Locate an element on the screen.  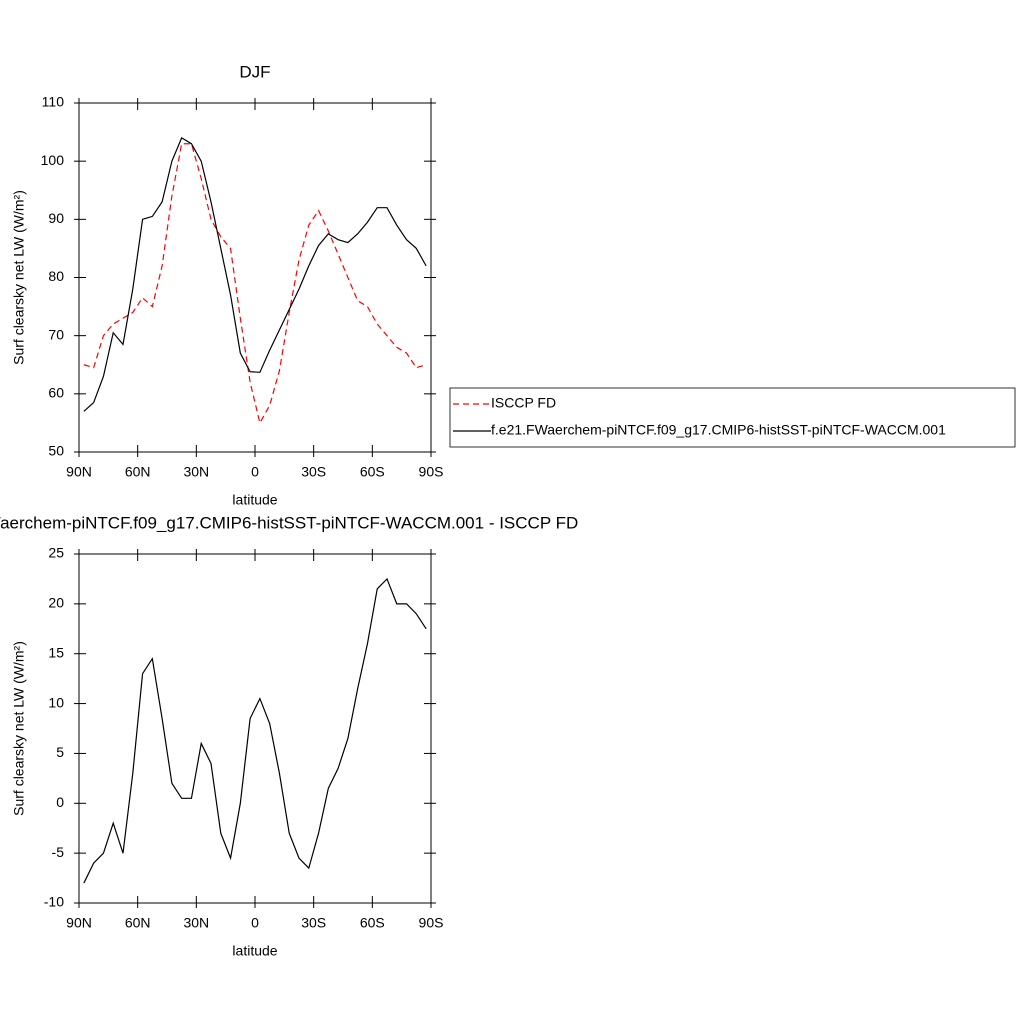
y-tick-label: -10 is located at coordinates (54, 902).